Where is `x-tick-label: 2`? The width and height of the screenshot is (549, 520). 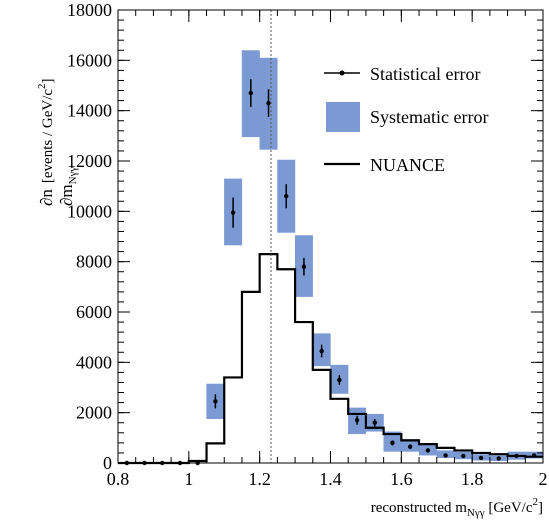
x-tick-label: 2 is located at coordinates (543, 479).